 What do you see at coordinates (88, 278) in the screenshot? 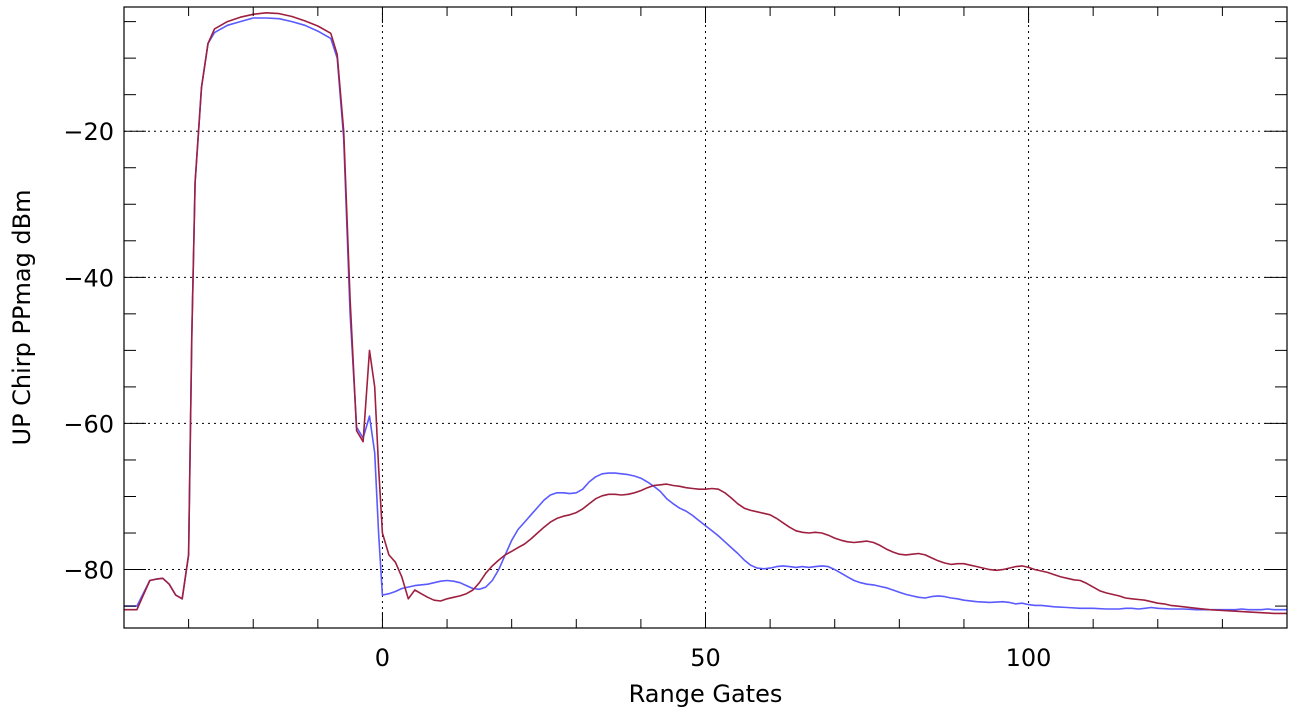
I see `y-tick-label: −40` at bounding box center [88, 278].